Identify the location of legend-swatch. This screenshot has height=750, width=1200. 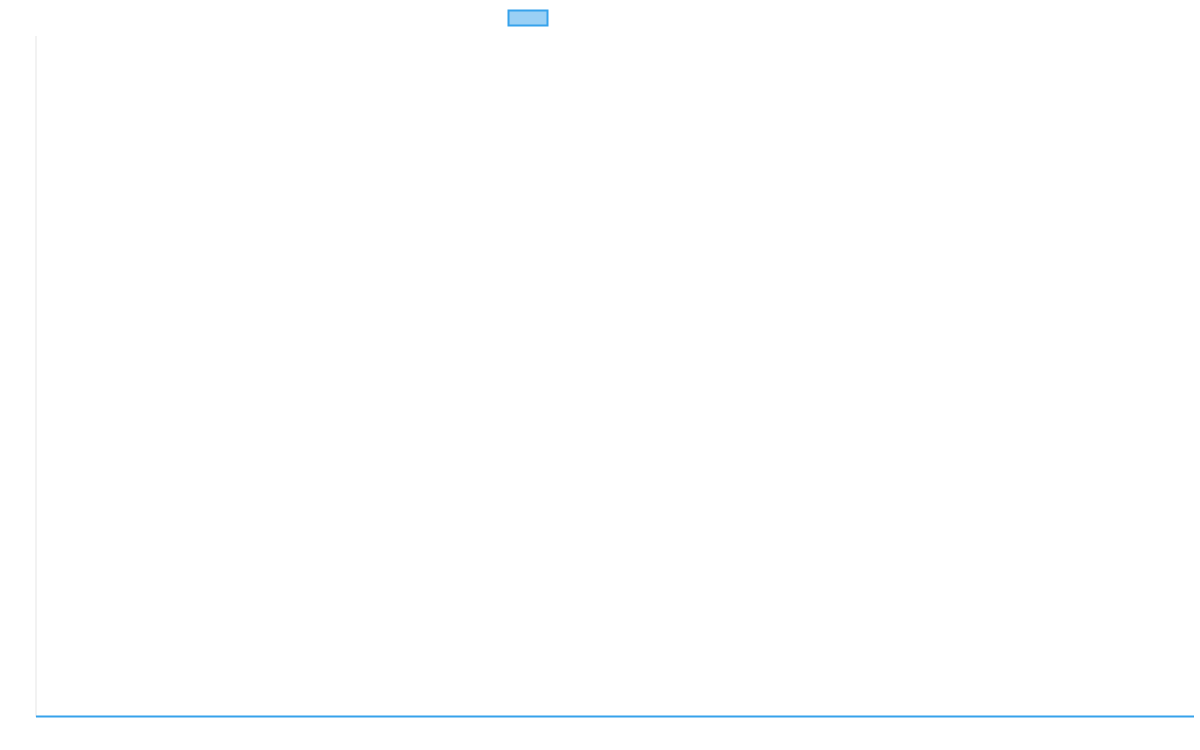
(528, 18).